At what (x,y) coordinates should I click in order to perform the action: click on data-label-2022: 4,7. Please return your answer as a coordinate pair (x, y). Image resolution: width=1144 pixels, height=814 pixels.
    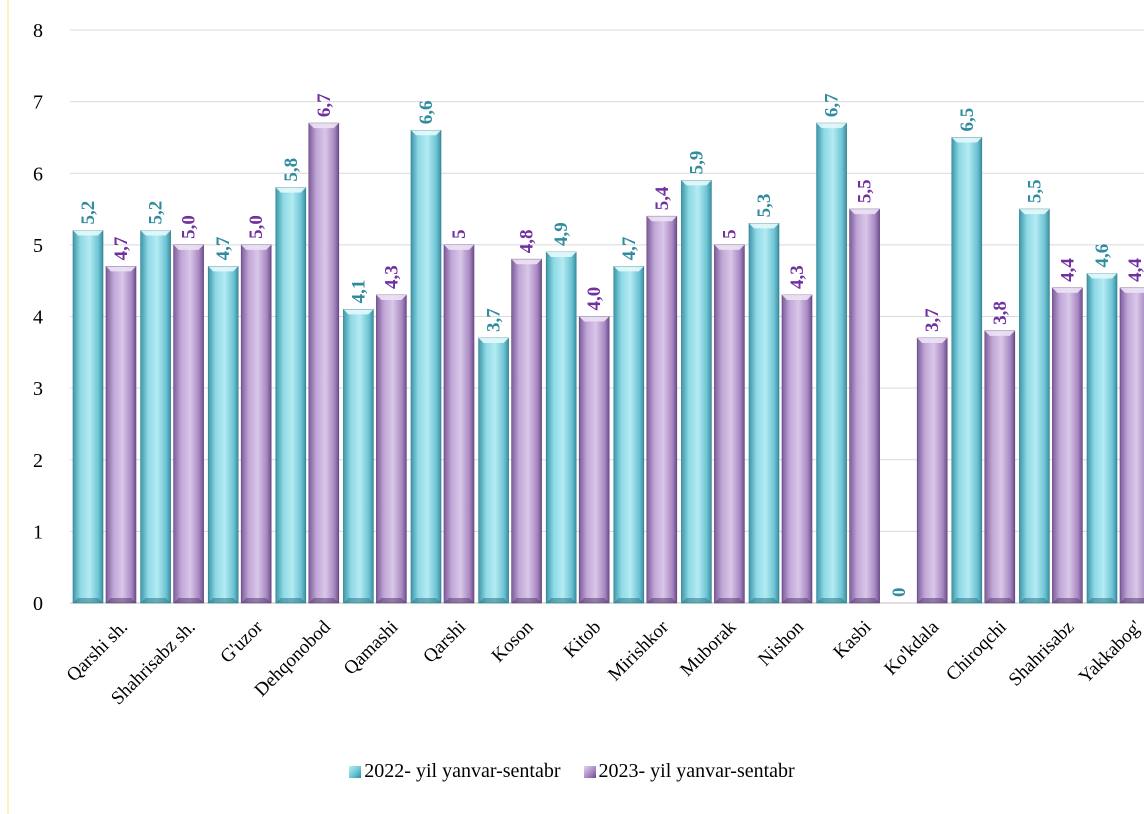
    Looking at the image, I should click on (223, 248).